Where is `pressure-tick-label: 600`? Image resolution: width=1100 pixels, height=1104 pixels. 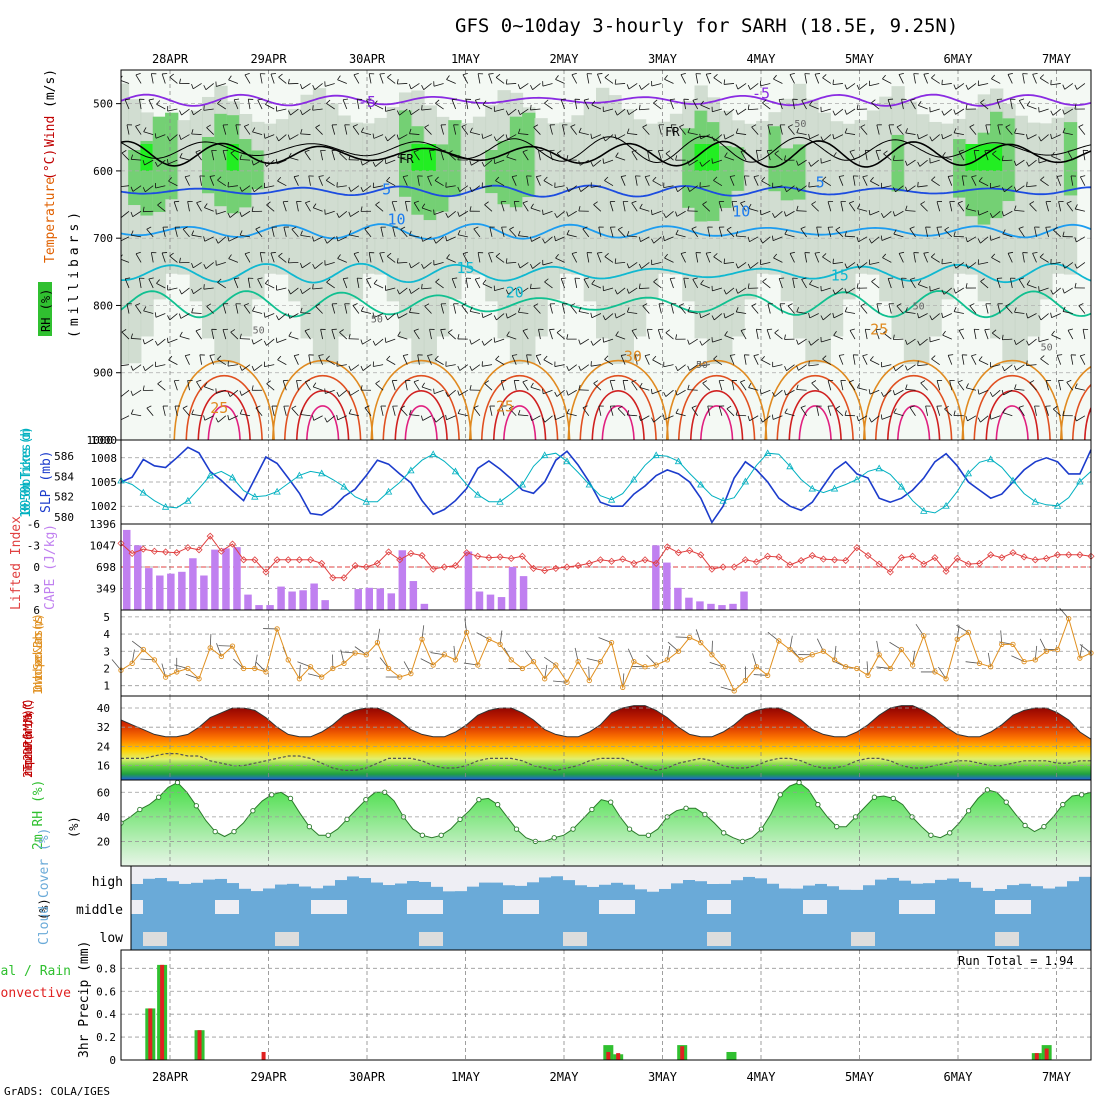 pressure-tick-label: 600 is located at coordinates (103, 171).